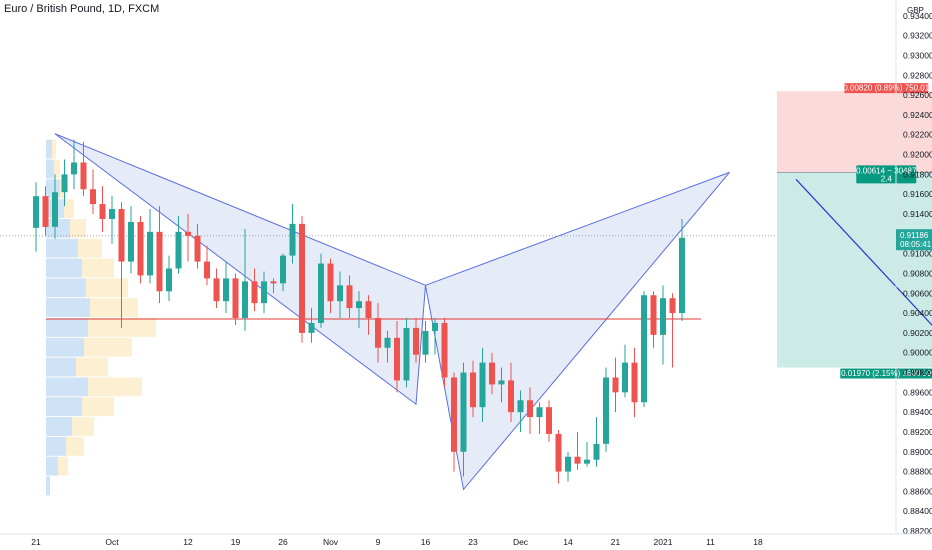  I want to click on price-tick-label: 0.88400, so click(917, 511).